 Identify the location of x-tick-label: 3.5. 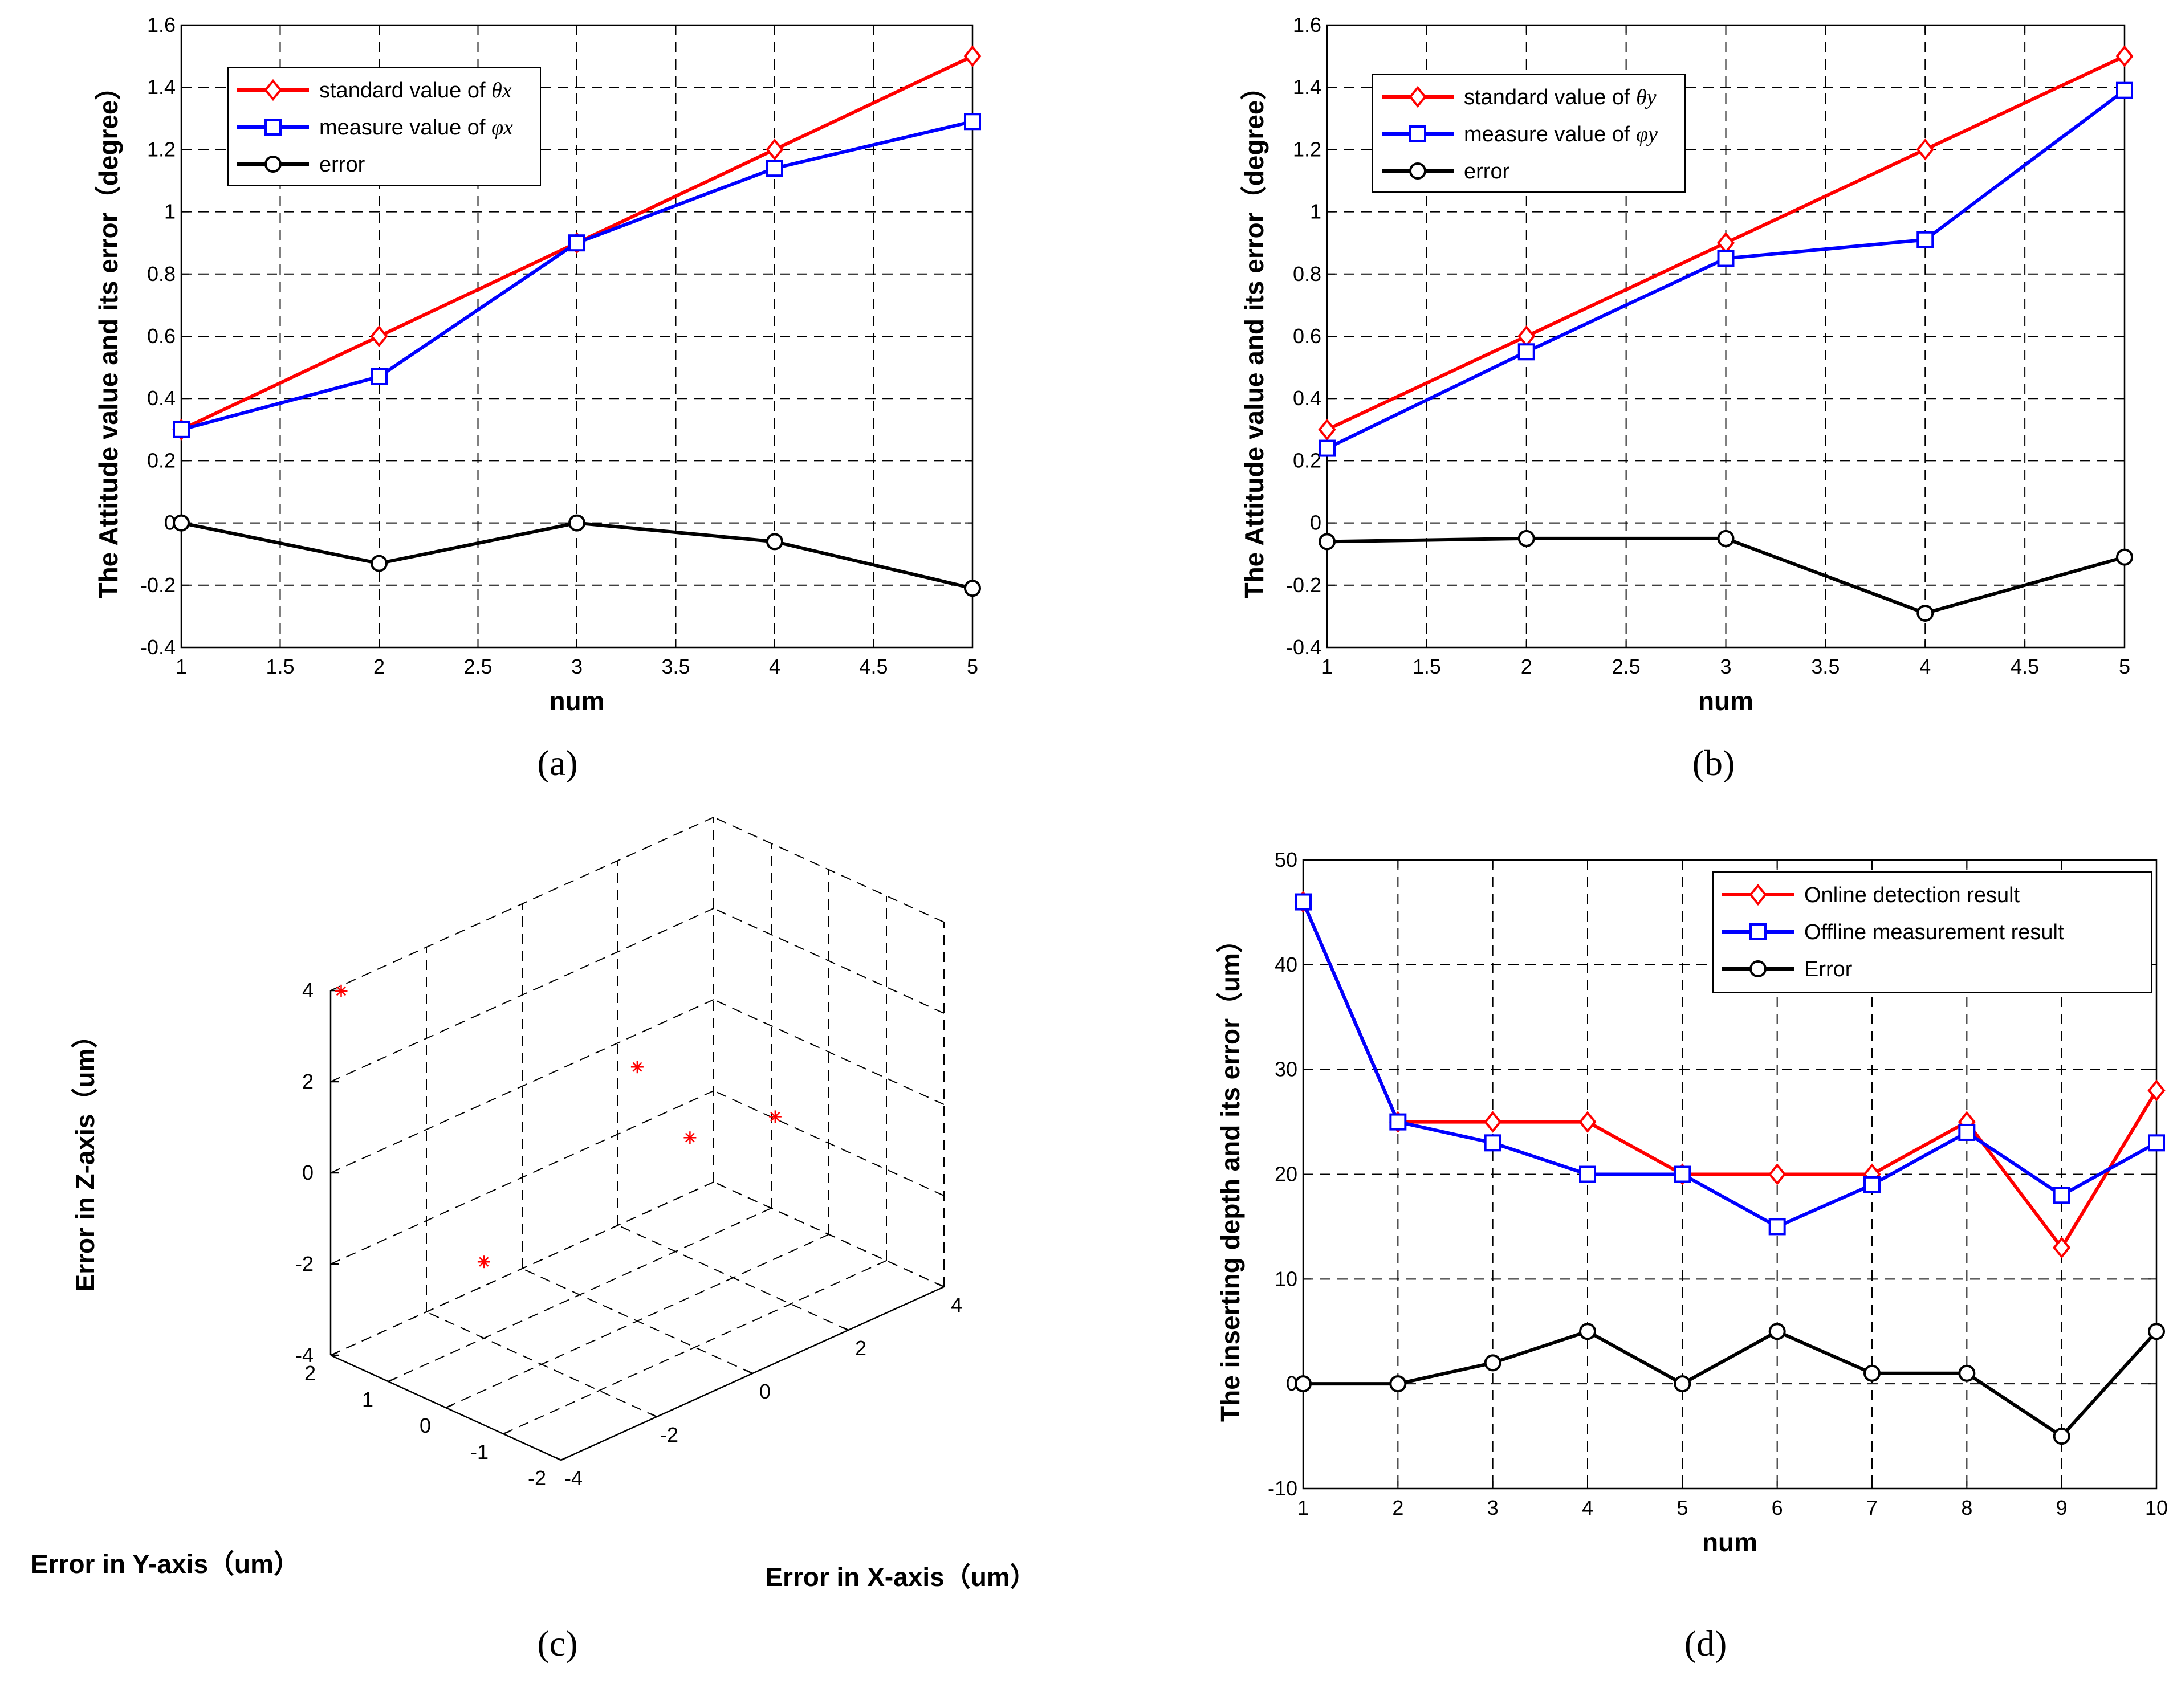
(676, 667).